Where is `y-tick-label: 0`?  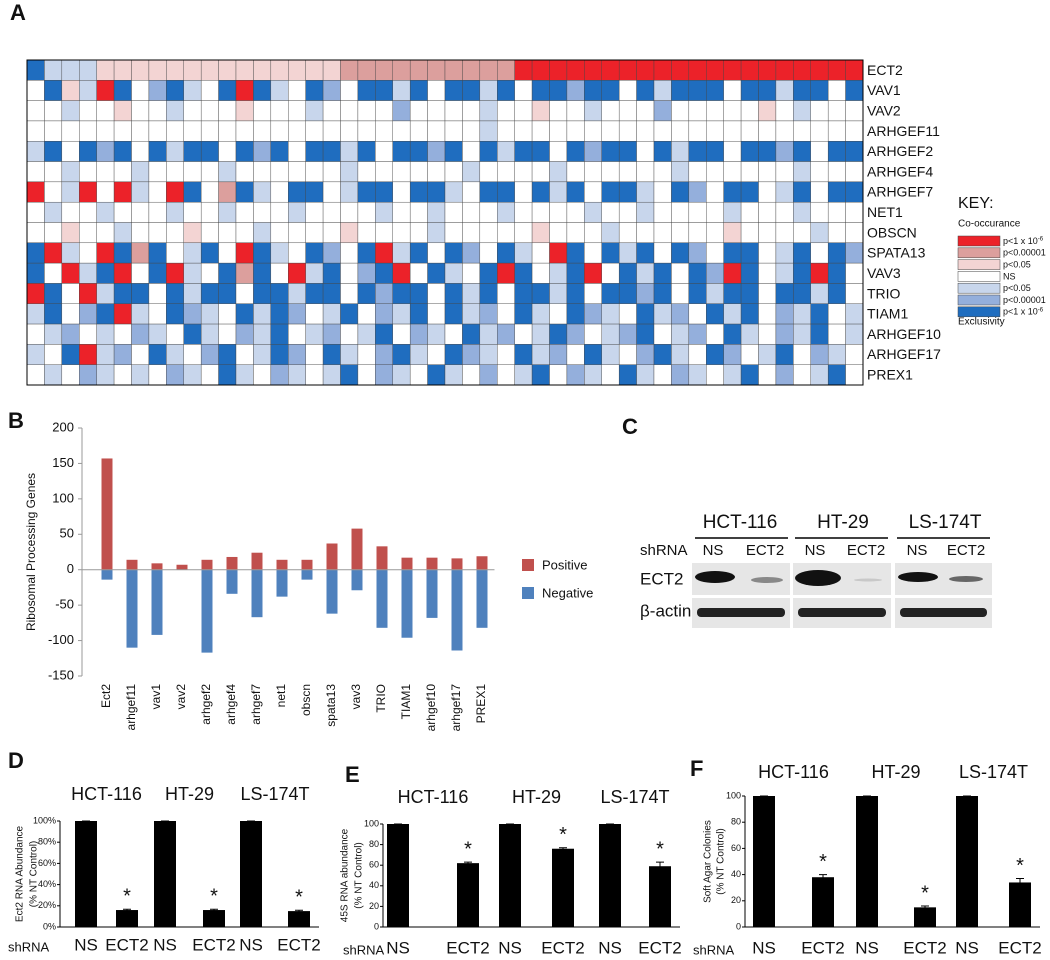 y-tick-label: 0 is located at coordinates (376, 926).